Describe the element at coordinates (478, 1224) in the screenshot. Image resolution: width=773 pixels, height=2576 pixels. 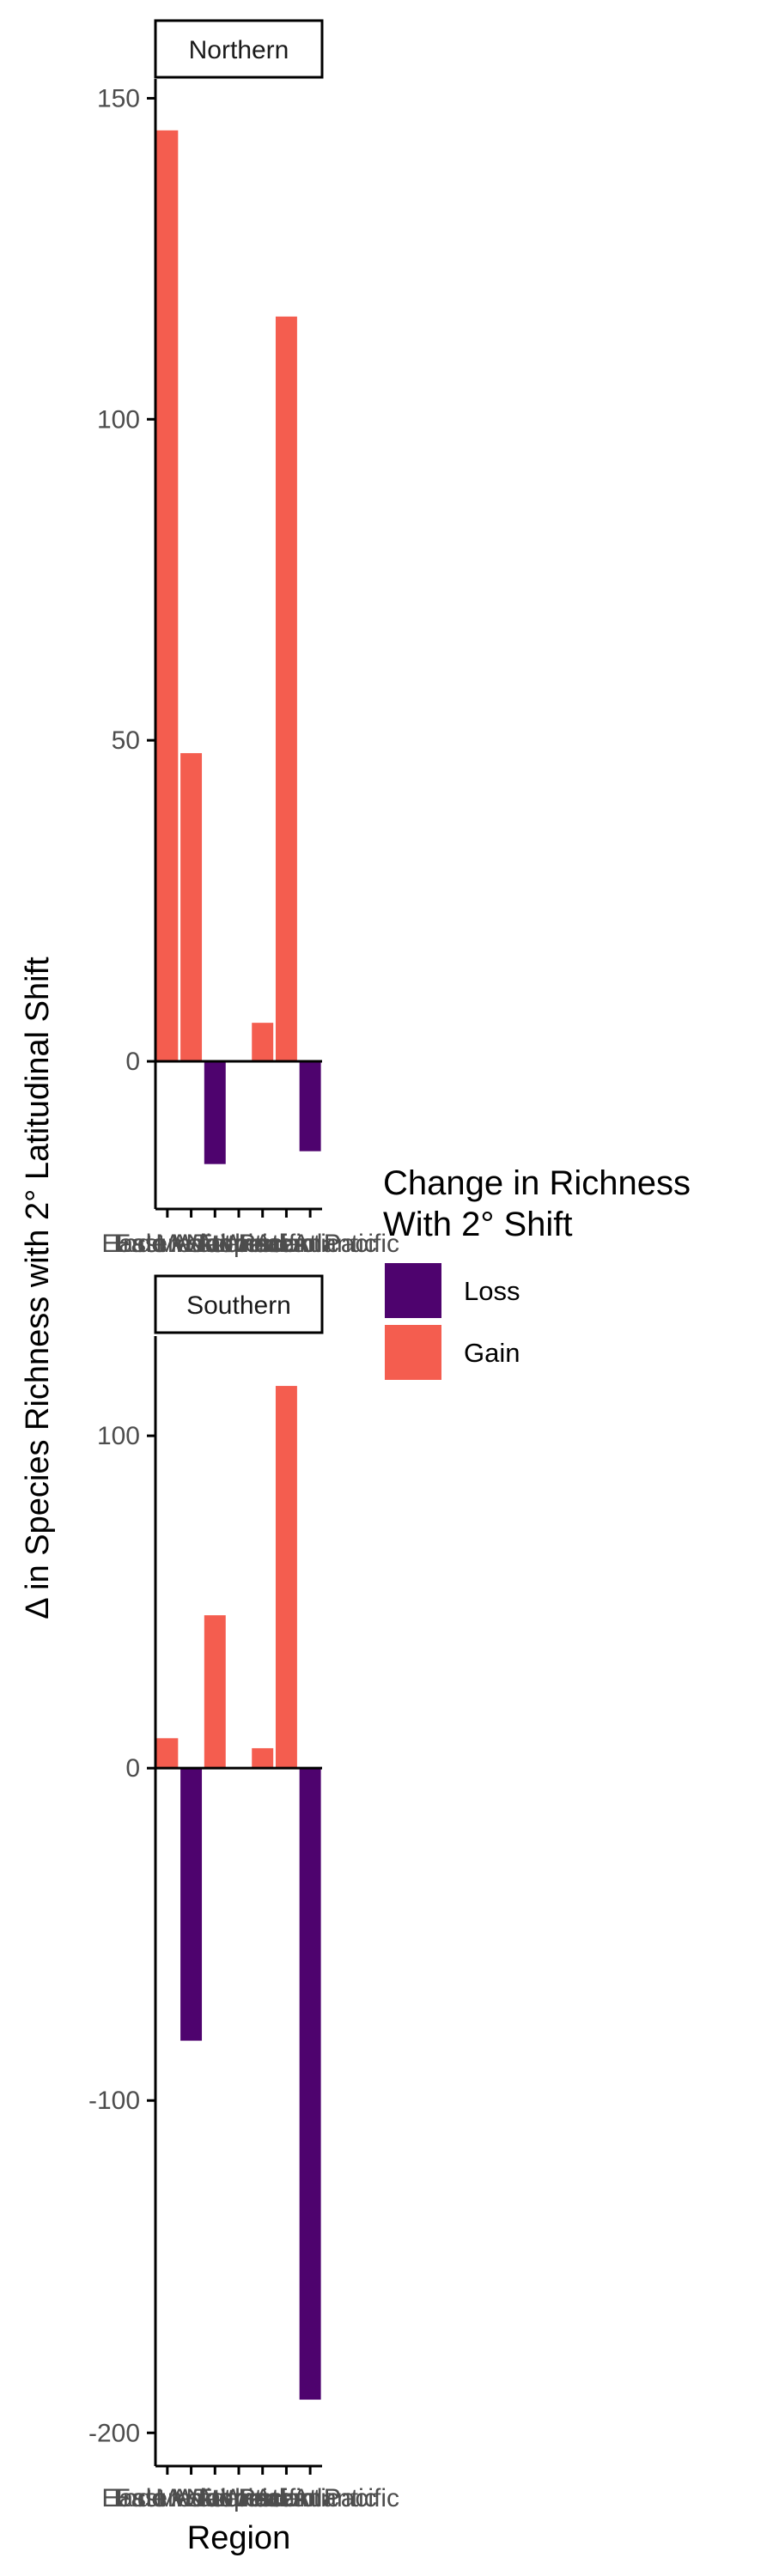
I see `legend-title-line-2: With 2° Shift` at that location.